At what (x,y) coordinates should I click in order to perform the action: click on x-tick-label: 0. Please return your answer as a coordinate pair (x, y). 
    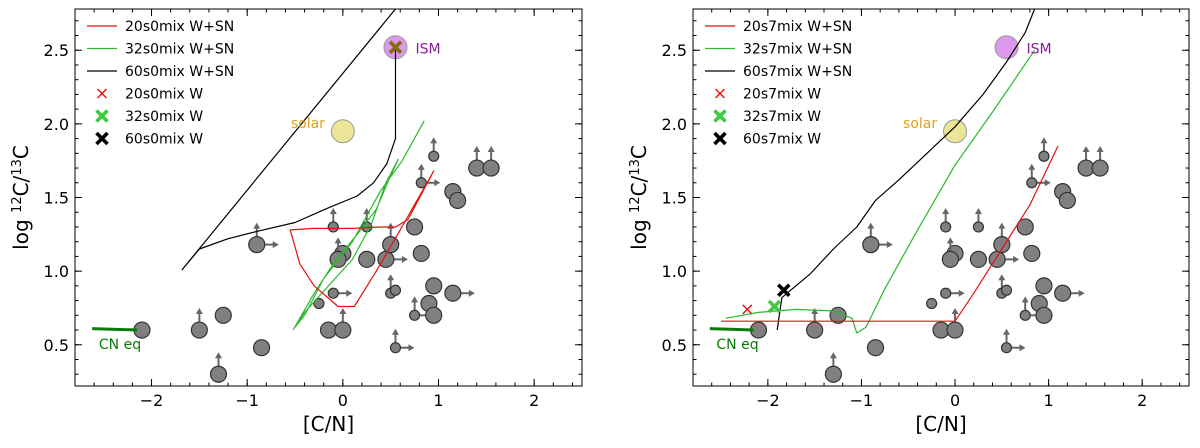
    Looking at the image, I should click on (955, 400).